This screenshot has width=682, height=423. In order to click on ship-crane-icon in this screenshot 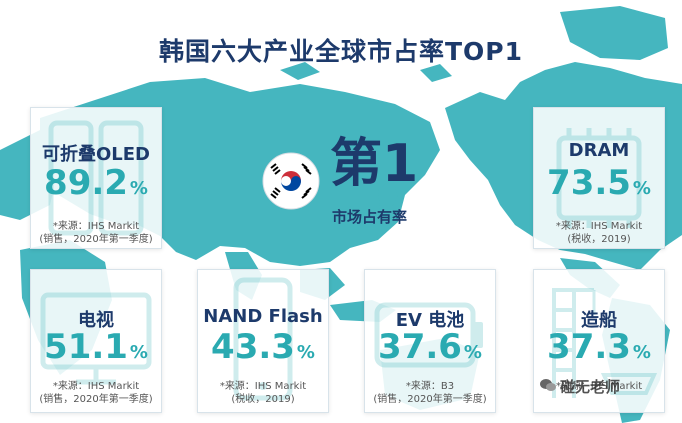, I will do `click(605, 343)`.